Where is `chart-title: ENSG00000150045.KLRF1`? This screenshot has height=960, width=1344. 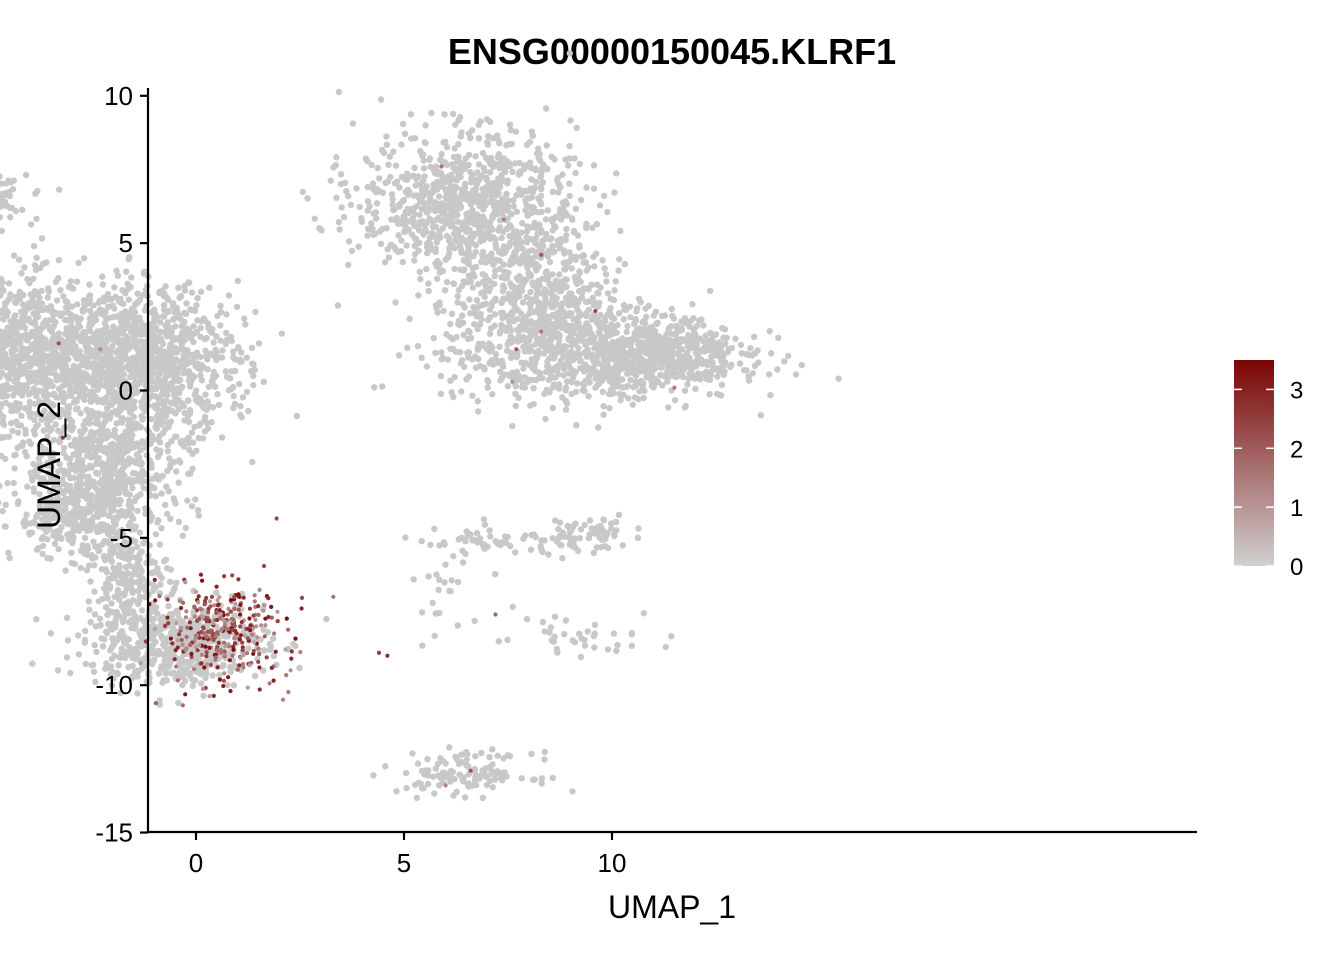 chart-title: ENSG00000150045.KLRF1 is located at coordinates (672, 51).